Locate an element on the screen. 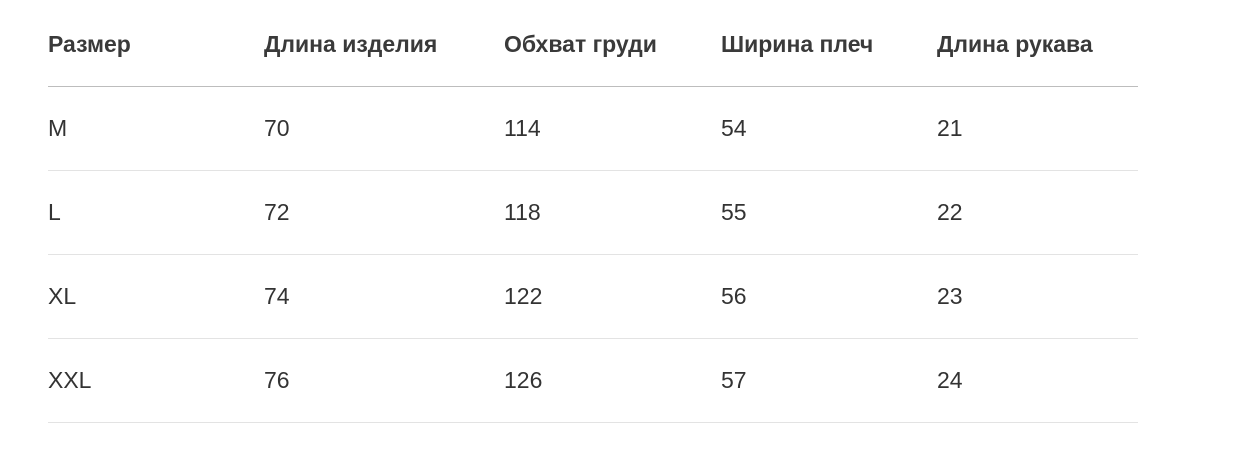 The image size is (1246, 460). header-size: Размер is located at coordinates (156, 43).